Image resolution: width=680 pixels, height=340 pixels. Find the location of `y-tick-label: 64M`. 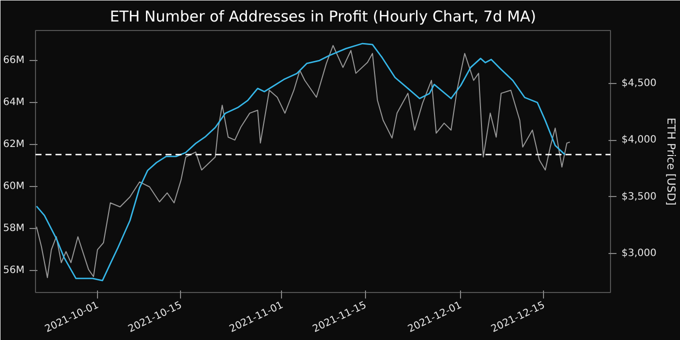

y-tick-label: 64M is located at coordinates (14, 102).